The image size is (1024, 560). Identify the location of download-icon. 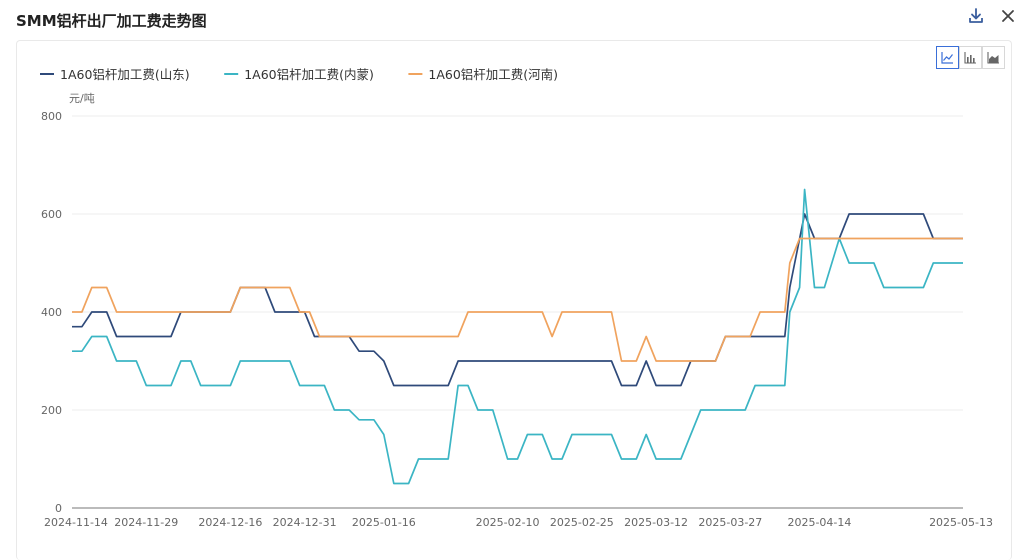
(976, 16).